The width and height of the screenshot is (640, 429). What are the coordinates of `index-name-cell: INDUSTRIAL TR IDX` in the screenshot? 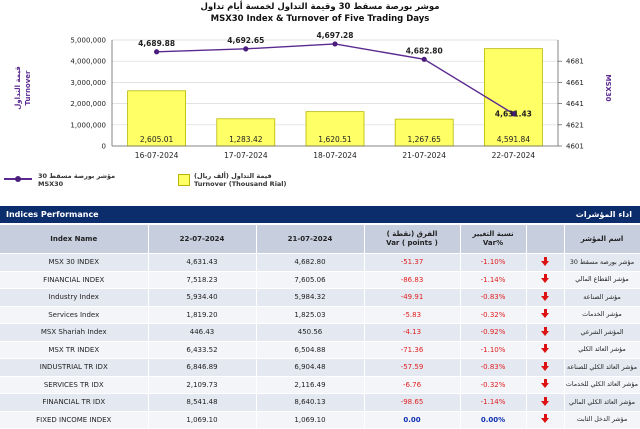 It's located at (74, 367).